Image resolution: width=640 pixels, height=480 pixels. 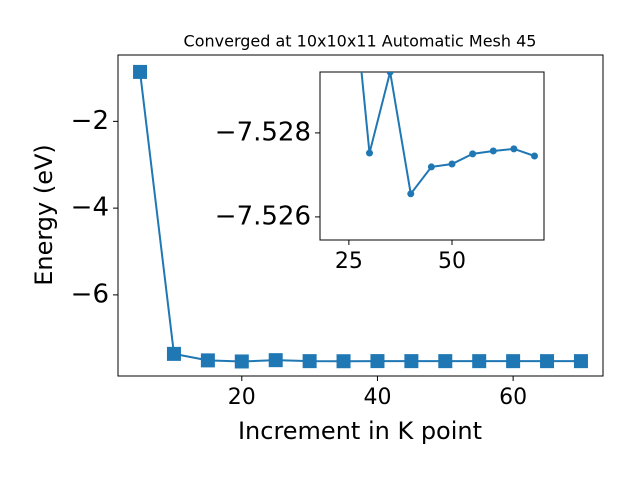 I want to click on x-tick-label: 25, so click(x=349, y=261).